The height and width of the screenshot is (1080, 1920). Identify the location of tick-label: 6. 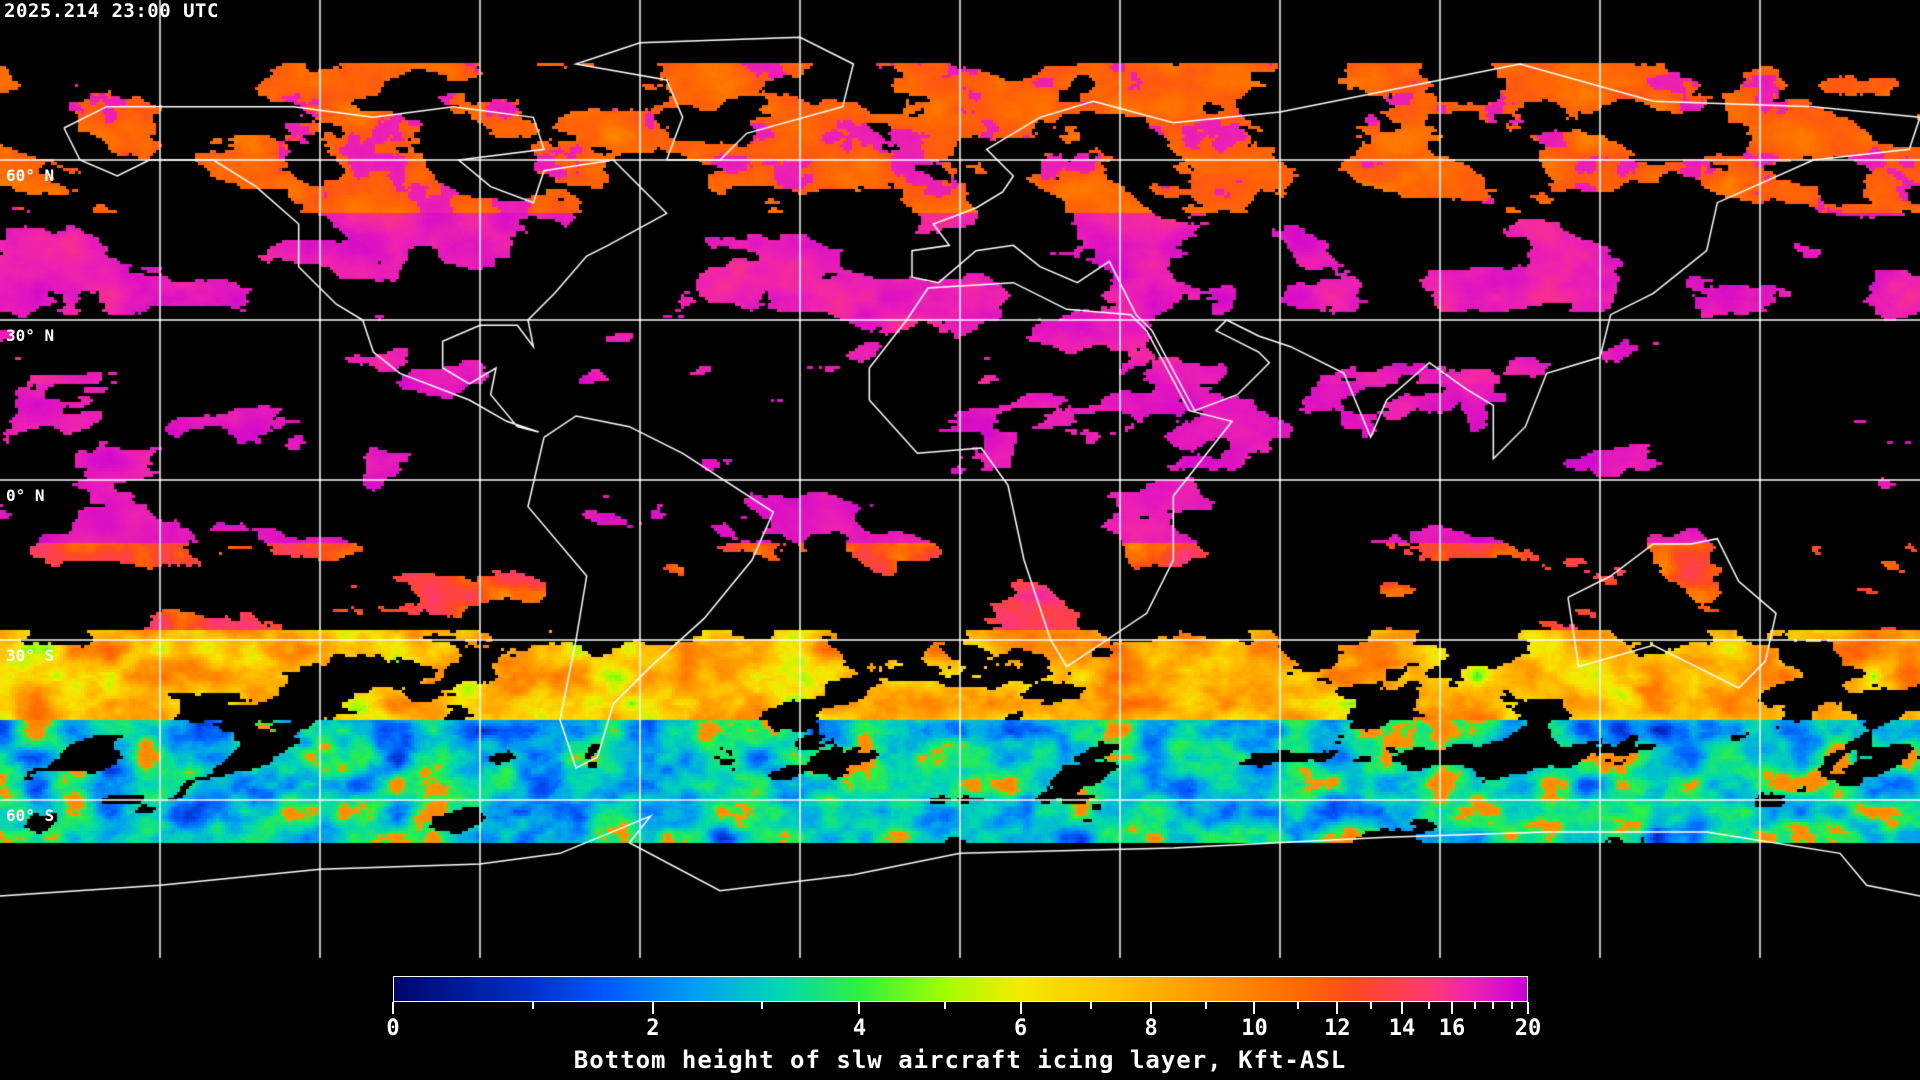
(1021, 1028).